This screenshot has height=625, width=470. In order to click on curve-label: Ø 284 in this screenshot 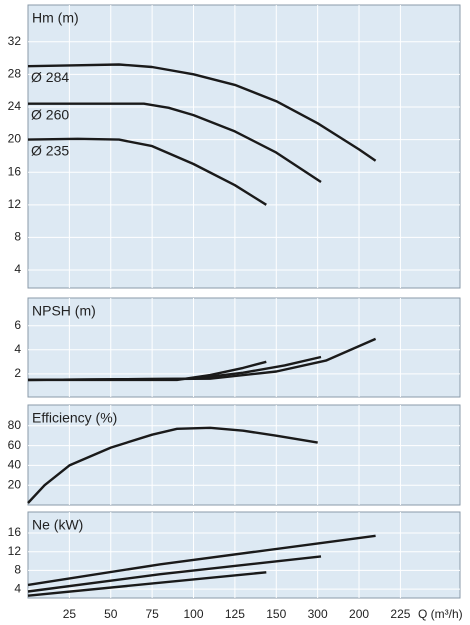, I will do `click(50, 77)`.